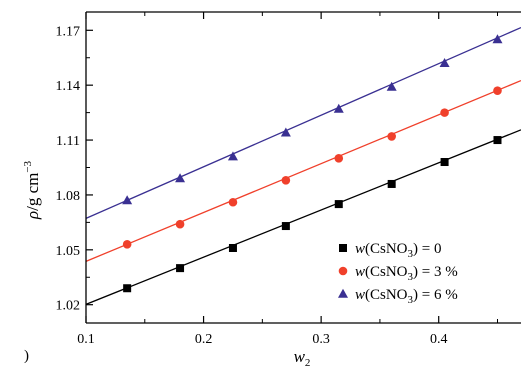  Describe the element at coordinates (68, 31) in the screenshot. I see `y-tick-label: 1.17` at that location.